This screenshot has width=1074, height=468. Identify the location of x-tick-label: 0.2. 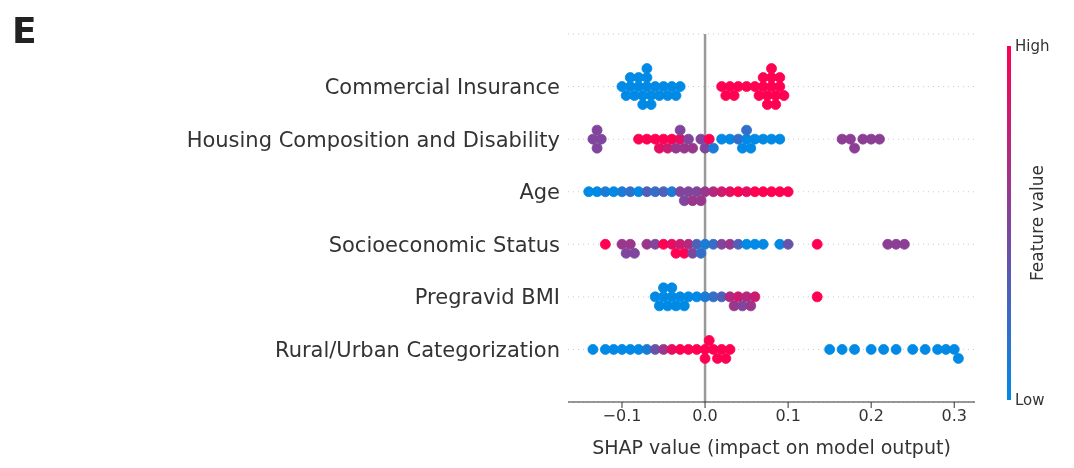
(871, 416).